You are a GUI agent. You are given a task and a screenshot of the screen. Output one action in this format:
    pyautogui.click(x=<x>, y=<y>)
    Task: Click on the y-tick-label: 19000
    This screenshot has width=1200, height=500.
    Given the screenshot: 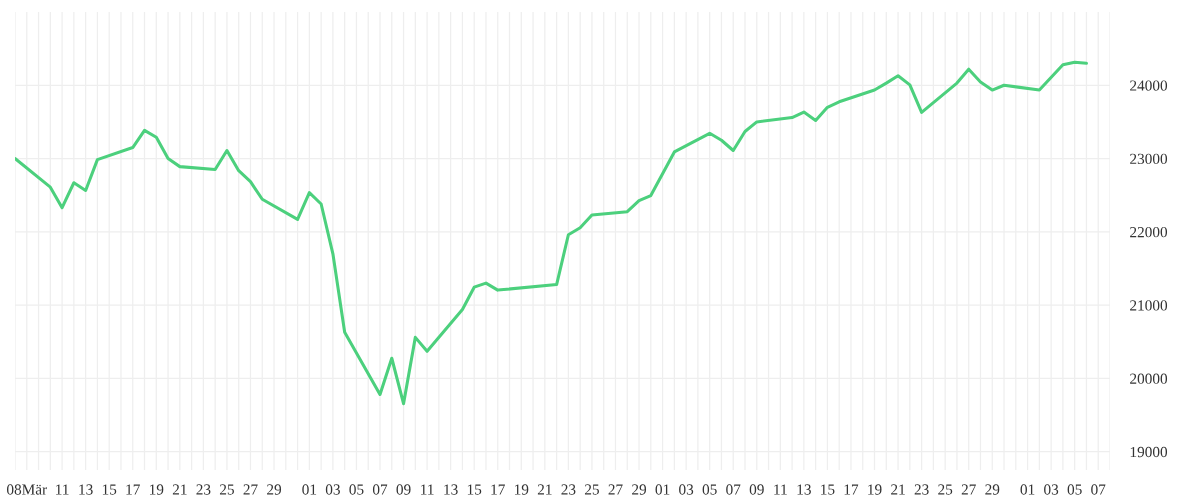 What is the action you would take?
    pyautogui.click(x=1149, y=452)
    